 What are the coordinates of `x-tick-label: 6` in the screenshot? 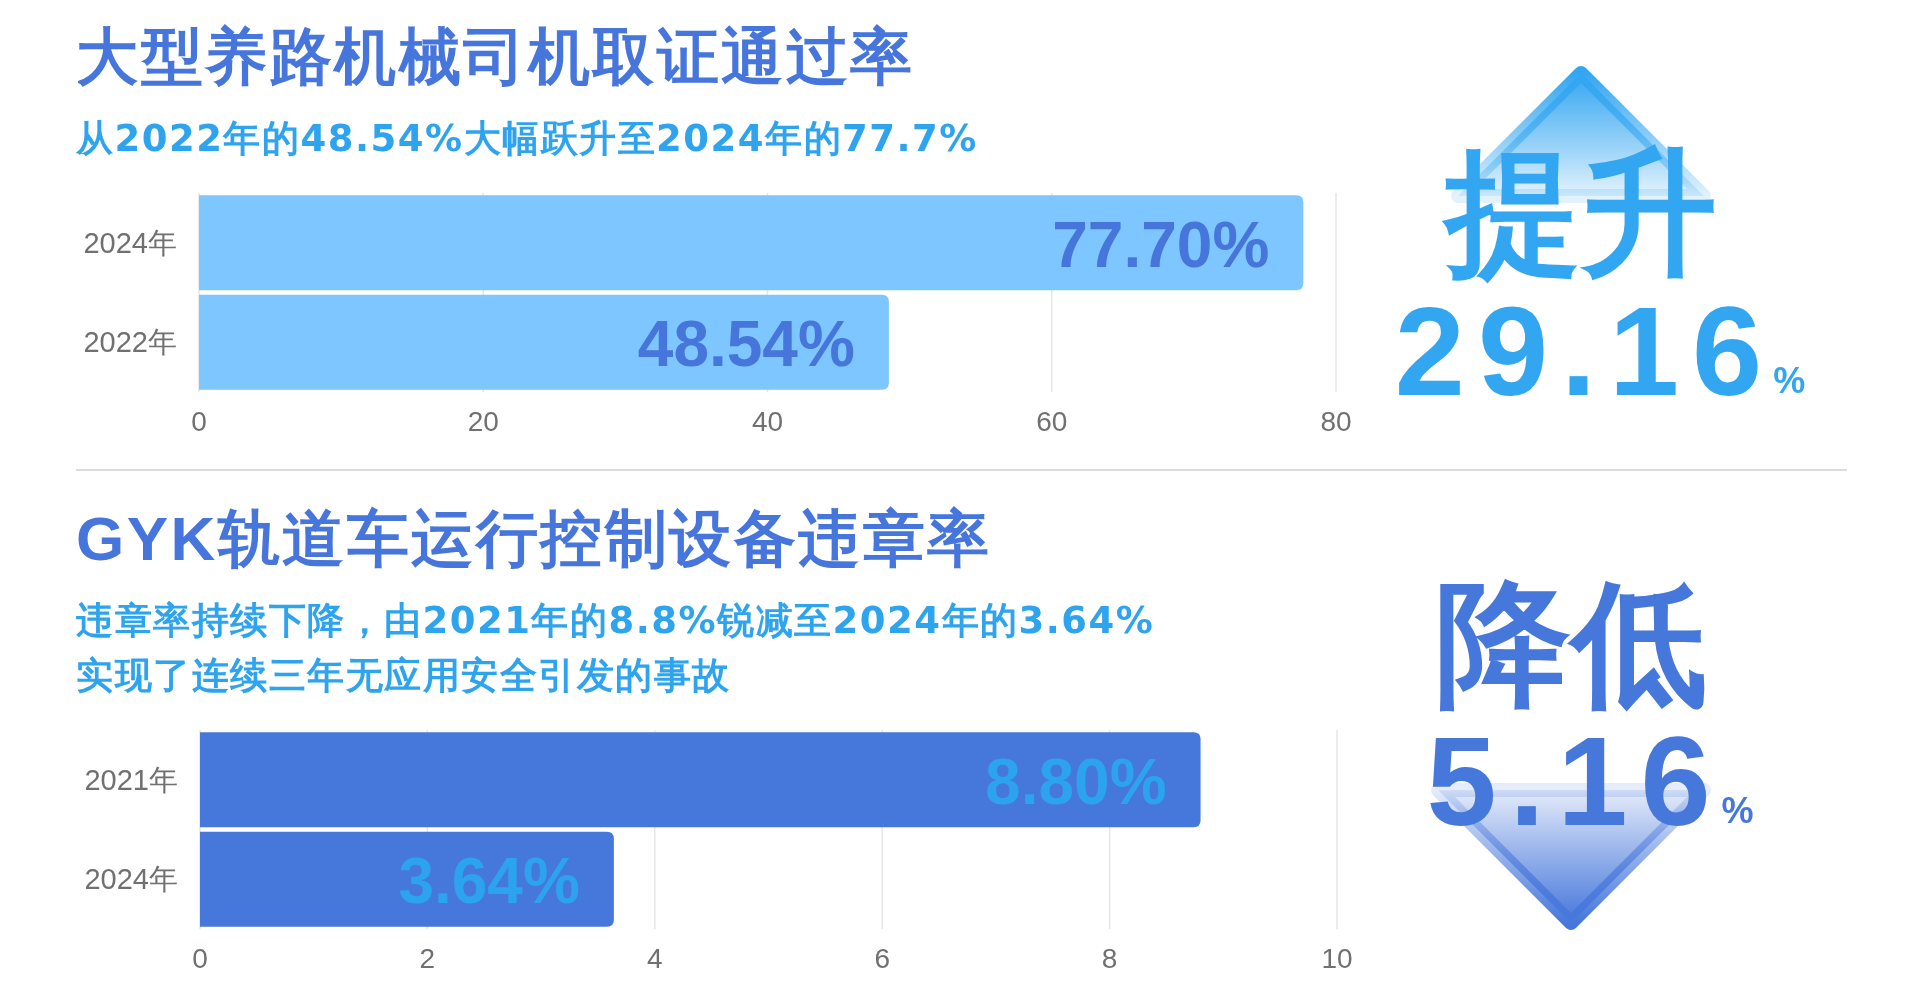 It's located at (882, 958).